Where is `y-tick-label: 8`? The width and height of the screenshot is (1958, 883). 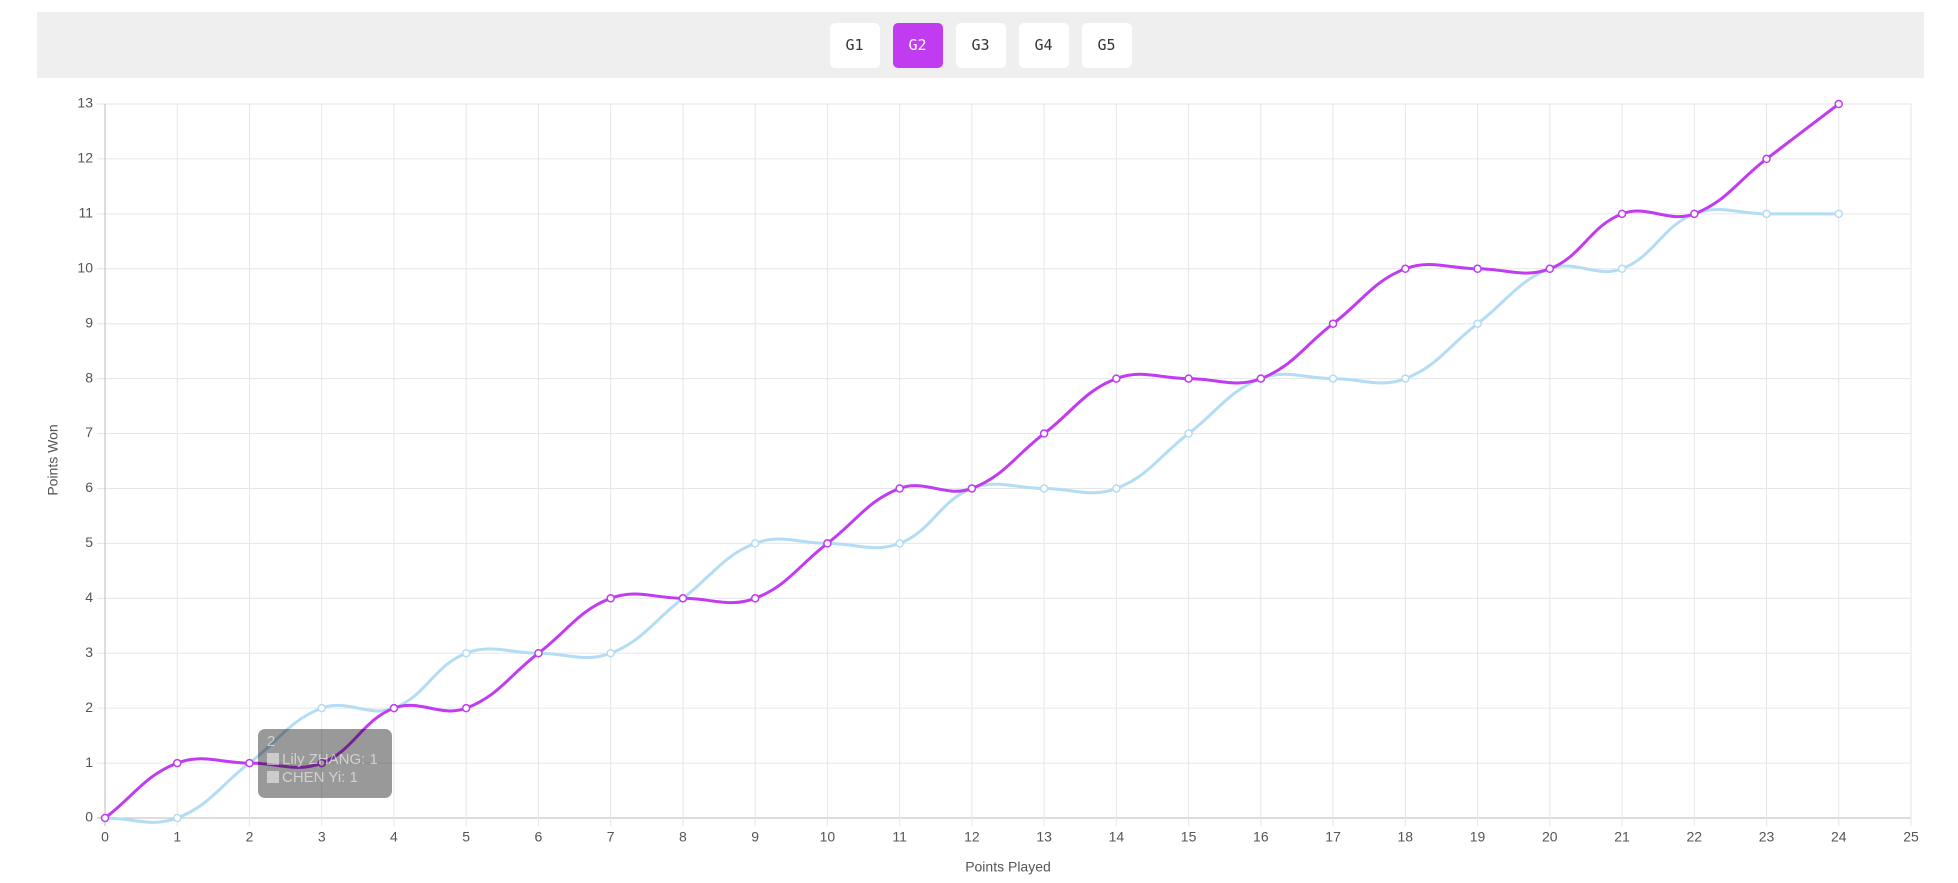
y-tick-label: 8 is located at coordinates (89, 377).